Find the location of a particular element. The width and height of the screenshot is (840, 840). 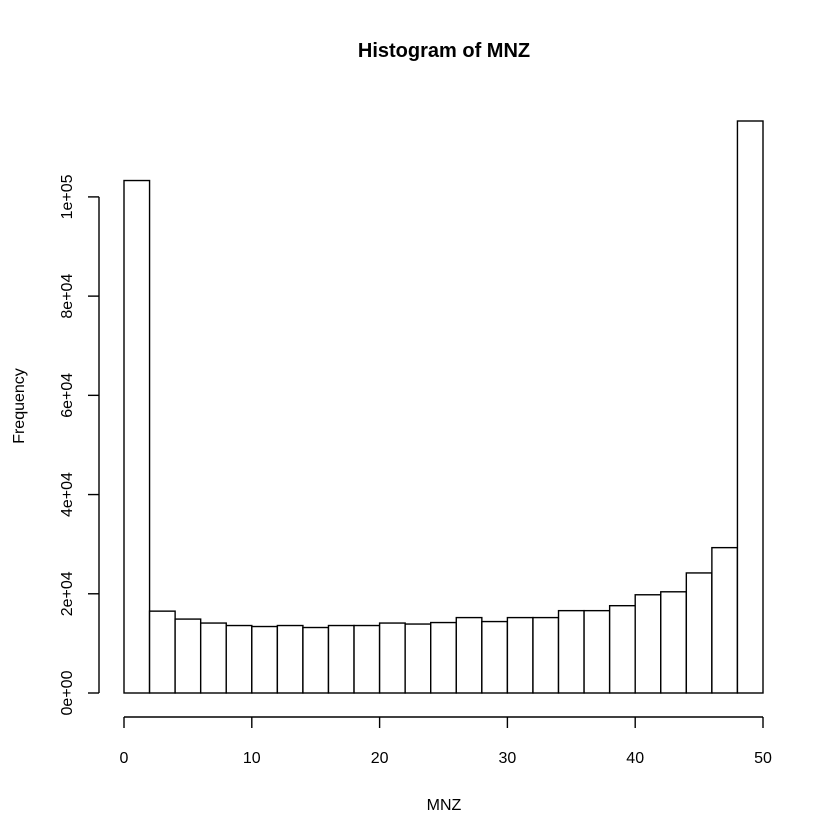

y-tick-label: 0e+00 is located at coordinates (67, 692).